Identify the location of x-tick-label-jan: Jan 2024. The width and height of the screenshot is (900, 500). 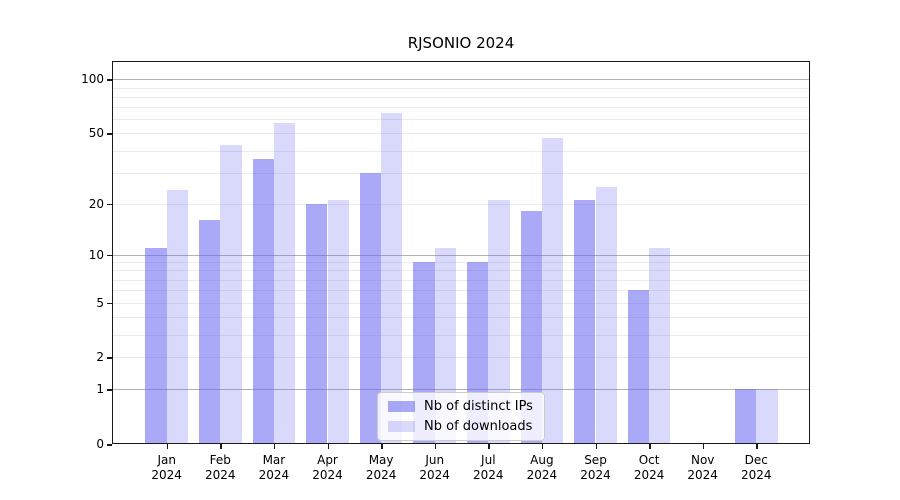
(167, 468).